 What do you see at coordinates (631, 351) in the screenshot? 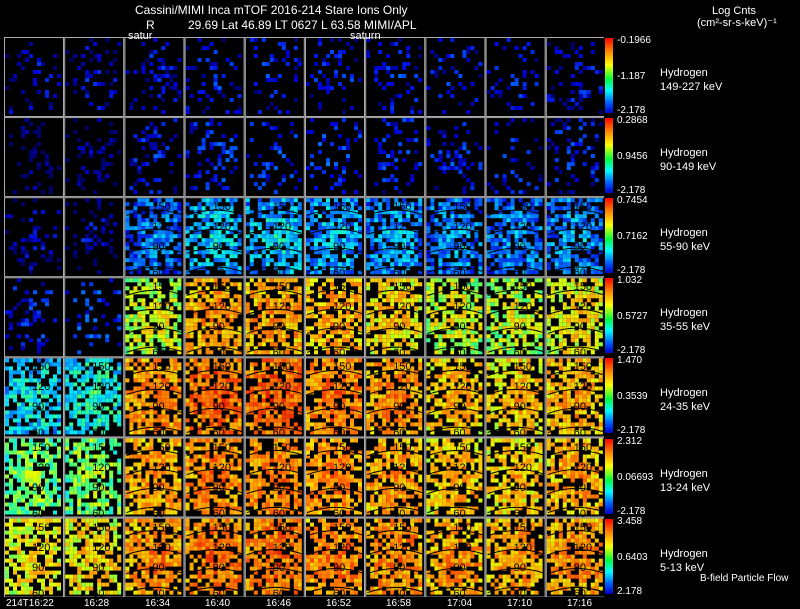
I see `colorbar-min: -2.178` at bounding box center [631, 351].